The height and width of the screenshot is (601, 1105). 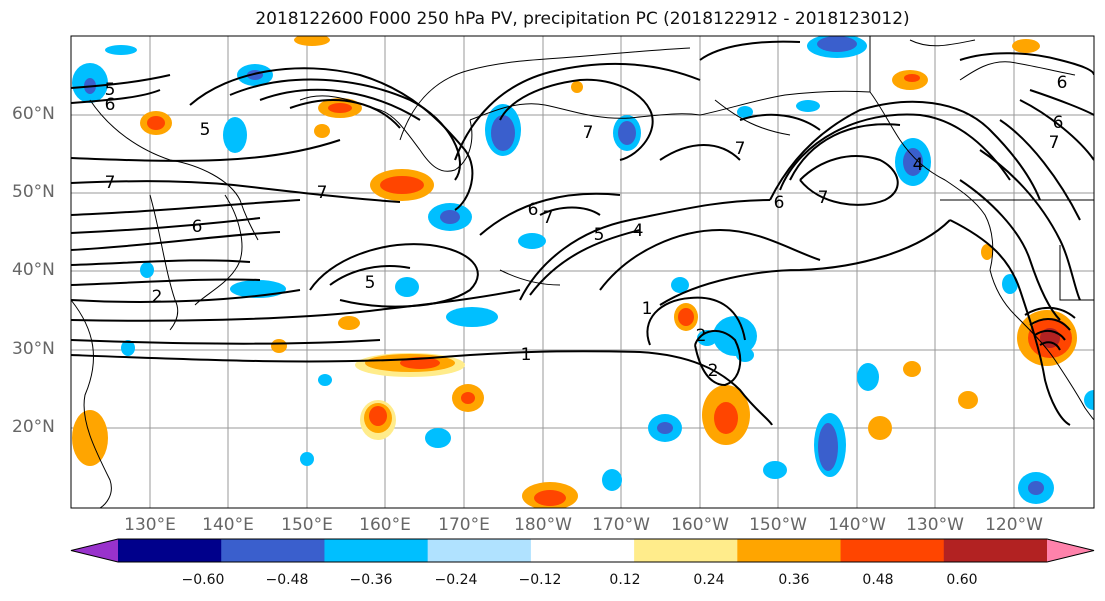 I want to click on lon-tick-label: 170°W, so click(x=621, y=525).